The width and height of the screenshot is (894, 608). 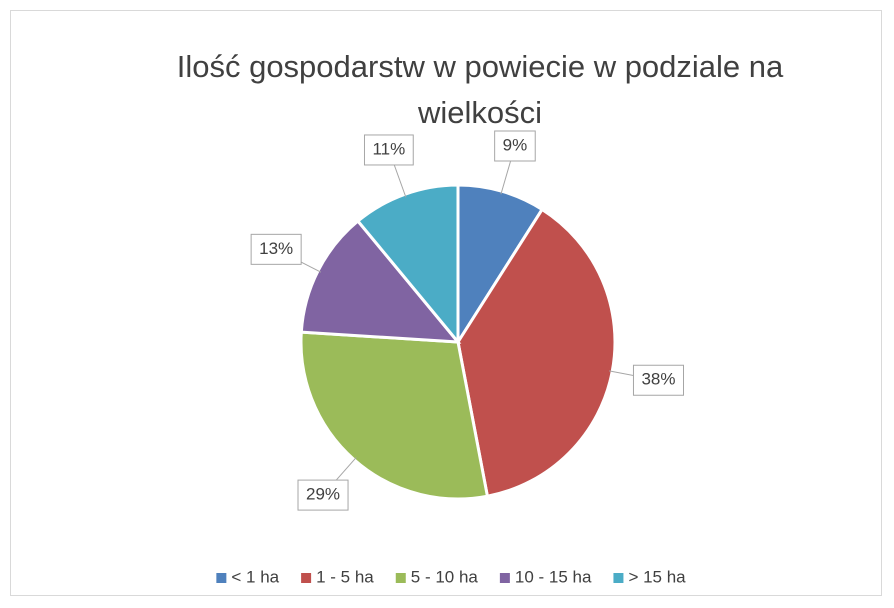 What do you see at coordinates (255, 576) in the screenshot?
I see `legend-label: < 1 ha` at bounding box center [255, 576].